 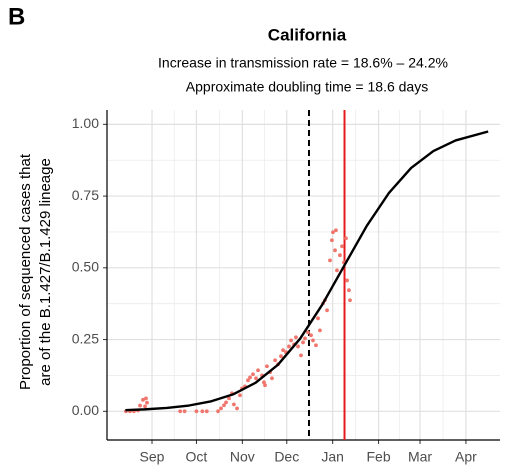 I want to click on x-tick-label: Dec, so click(x=286, y=457).